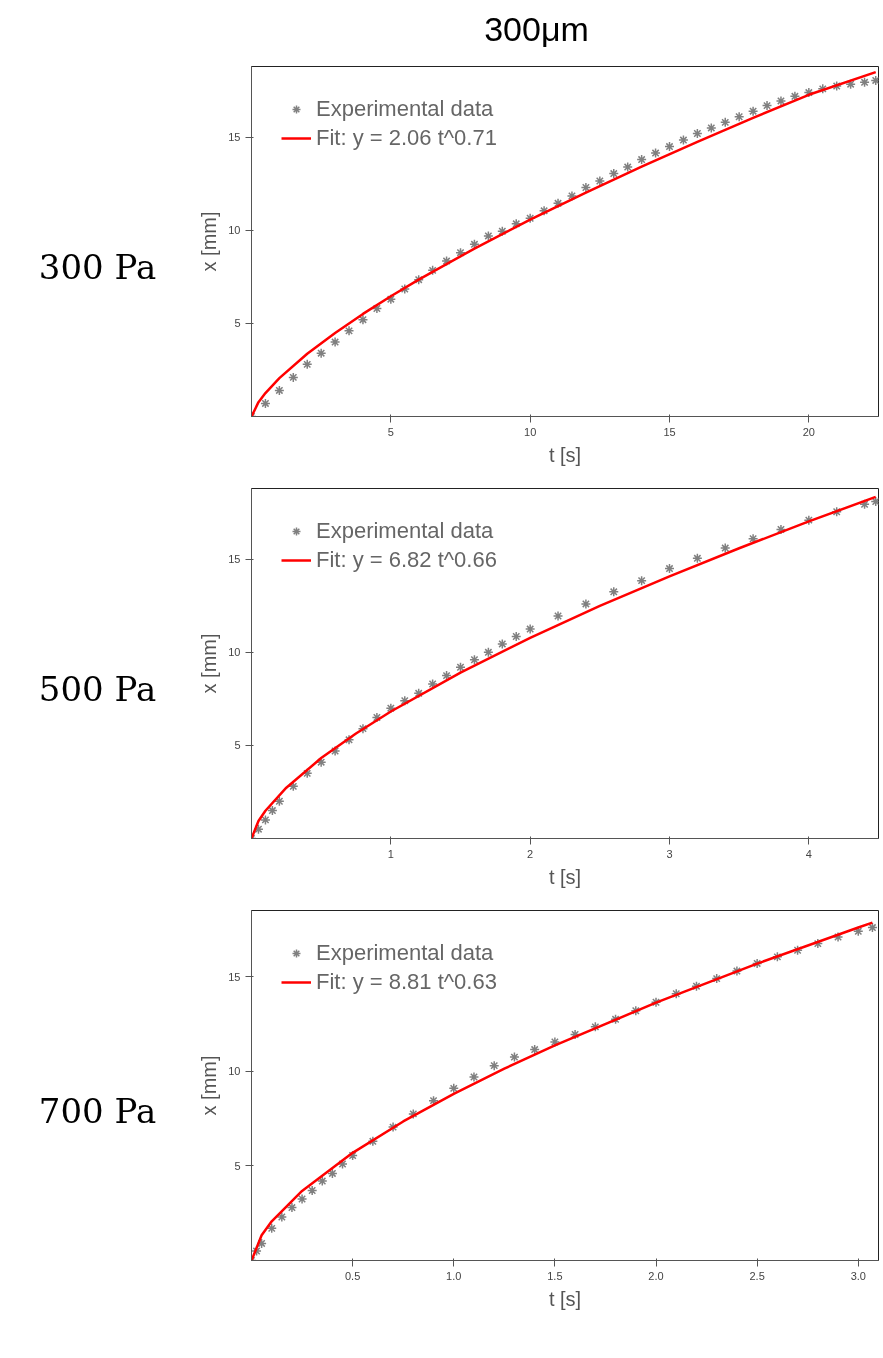 This screenshot has width=883, height=1358. Describe the element at coordinates (669, 431) in the screenshot. I see `x-tick-label: 15` at that location.